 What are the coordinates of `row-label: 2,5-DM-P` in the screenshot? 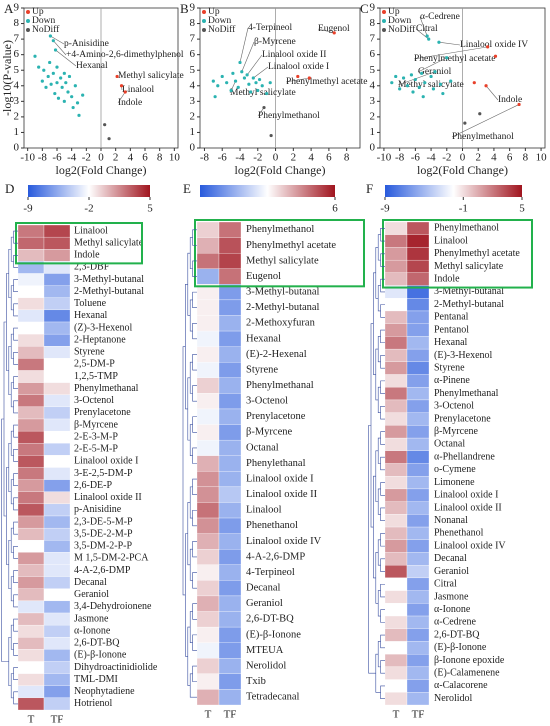 It's located at (94, 364).